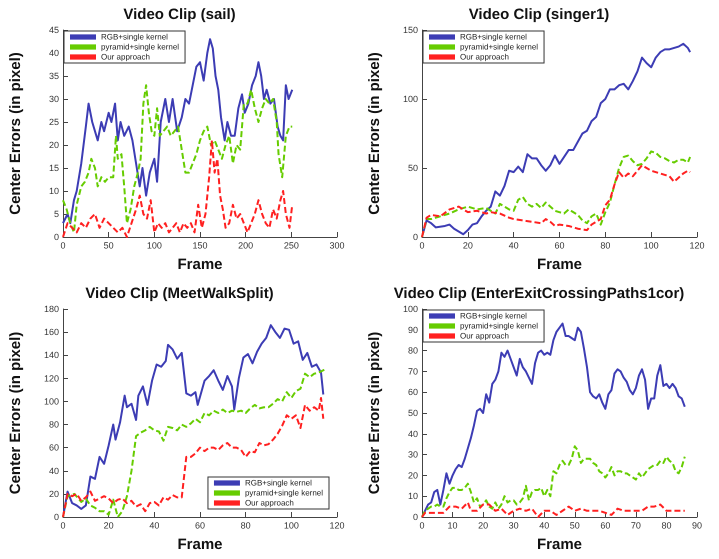 The height and width of the screenshot is (559, 719). What do you see at coordinates (410, 30) in the screenshot?
I see `y-tick-label: 150` at bounding box center [410, 30].